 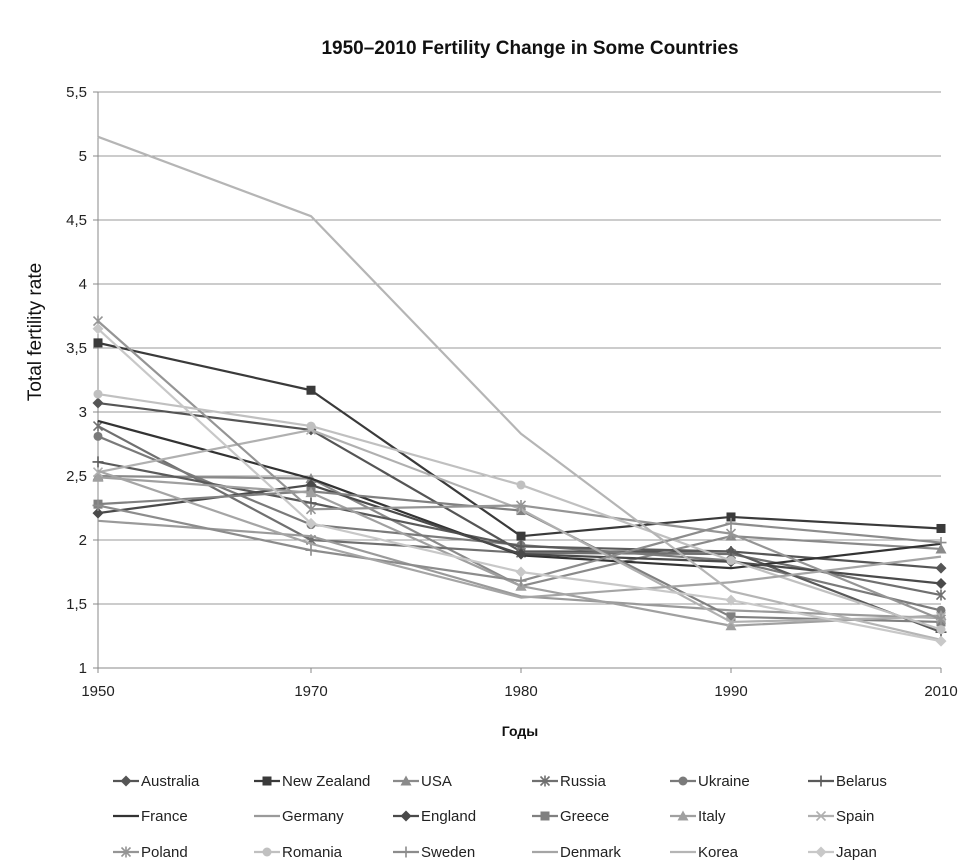 What do you see at coordinates (97, 691) in the screenshot?
I see `x-tick-label: 1950` at bounding box center [97, 691].